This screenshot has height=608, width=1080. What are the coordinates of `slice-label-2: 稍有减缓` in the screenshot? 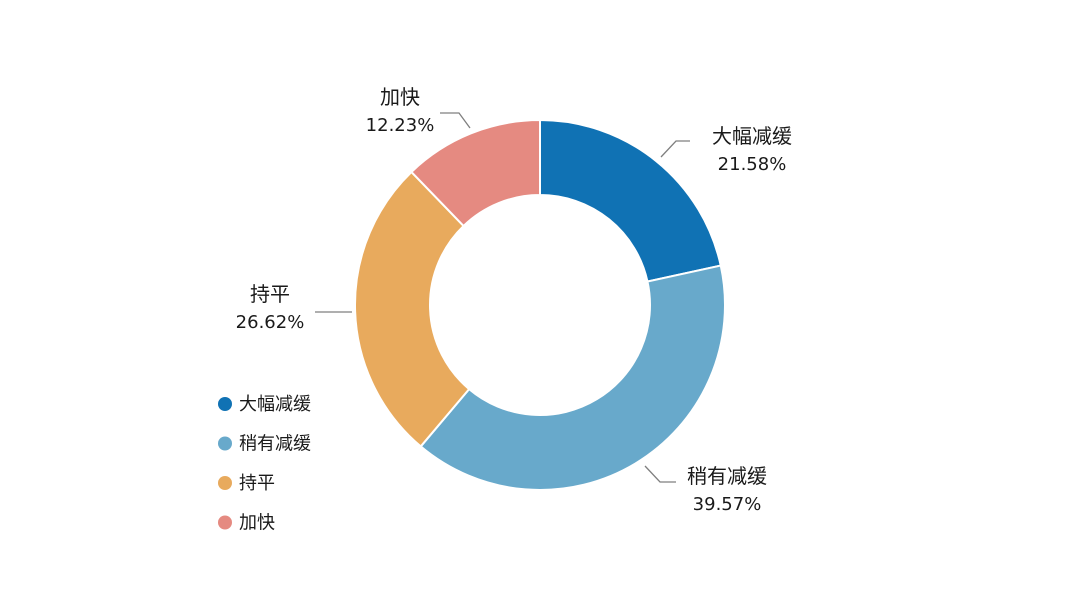 It's located at (727, 476).